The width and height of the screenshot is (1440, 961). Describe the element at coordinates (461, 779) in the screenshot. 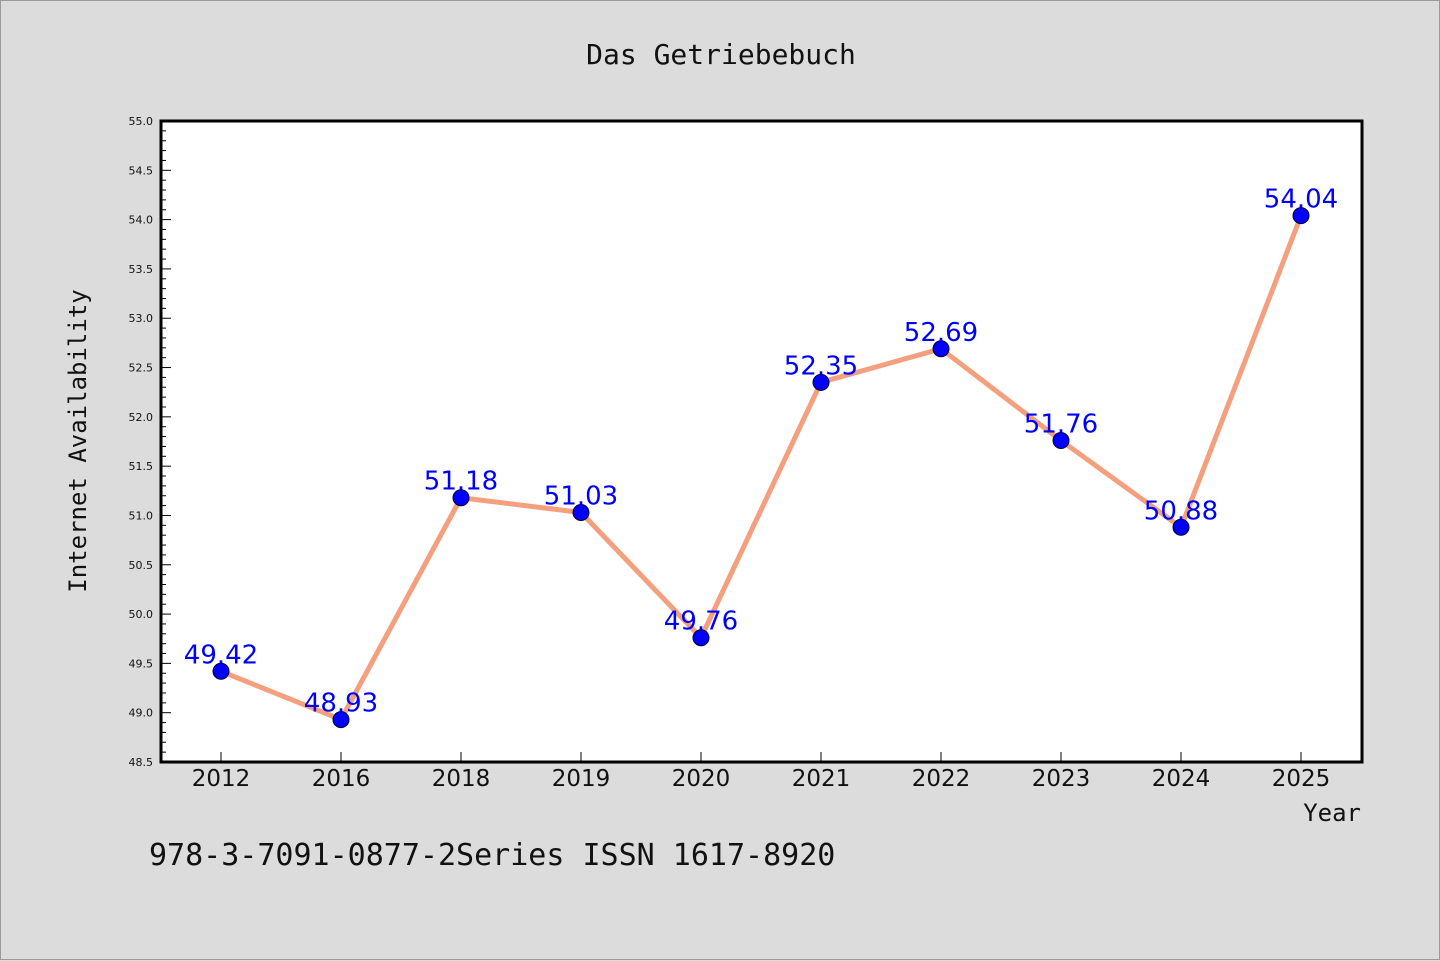

I see `x-tick-label: 2018` at that location.